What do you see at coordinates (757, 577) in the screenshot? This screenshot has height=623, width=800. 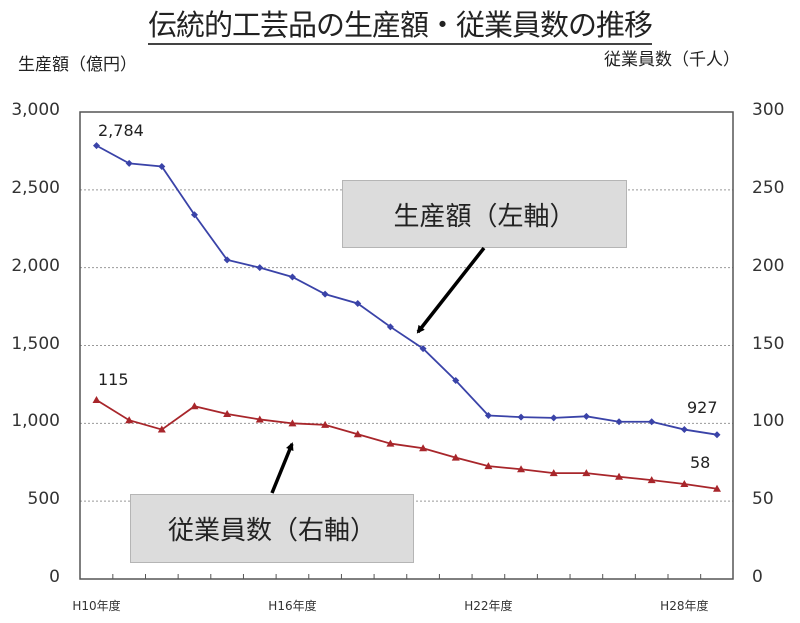 I see `right-tick-label: 0` at bounding box center [757, 577].